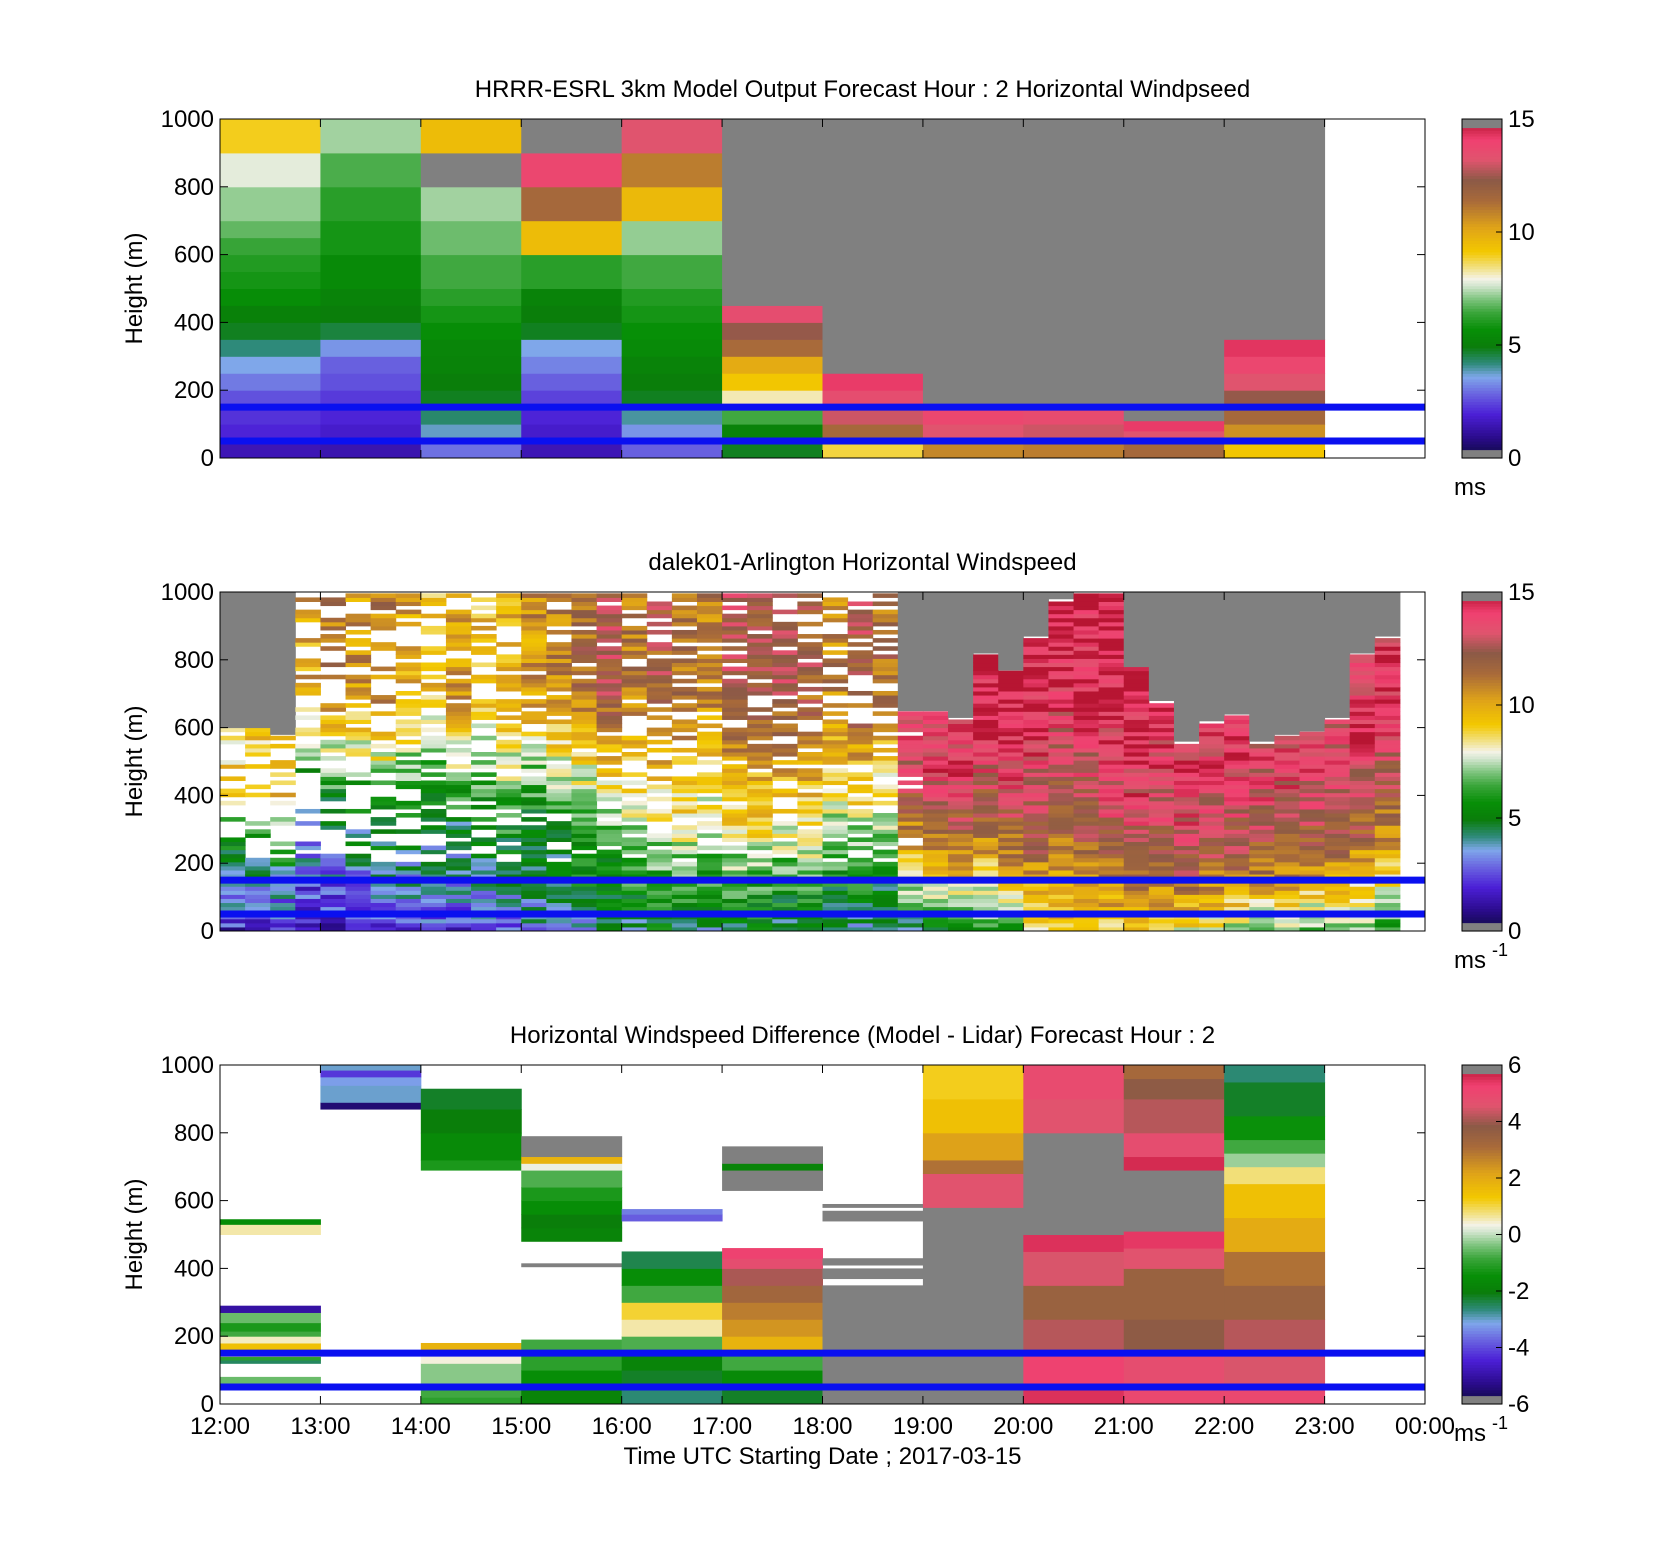 This screenshot has height=1561, width=1680. I want to click on y-tick-label: 400, so click(194, 1268).